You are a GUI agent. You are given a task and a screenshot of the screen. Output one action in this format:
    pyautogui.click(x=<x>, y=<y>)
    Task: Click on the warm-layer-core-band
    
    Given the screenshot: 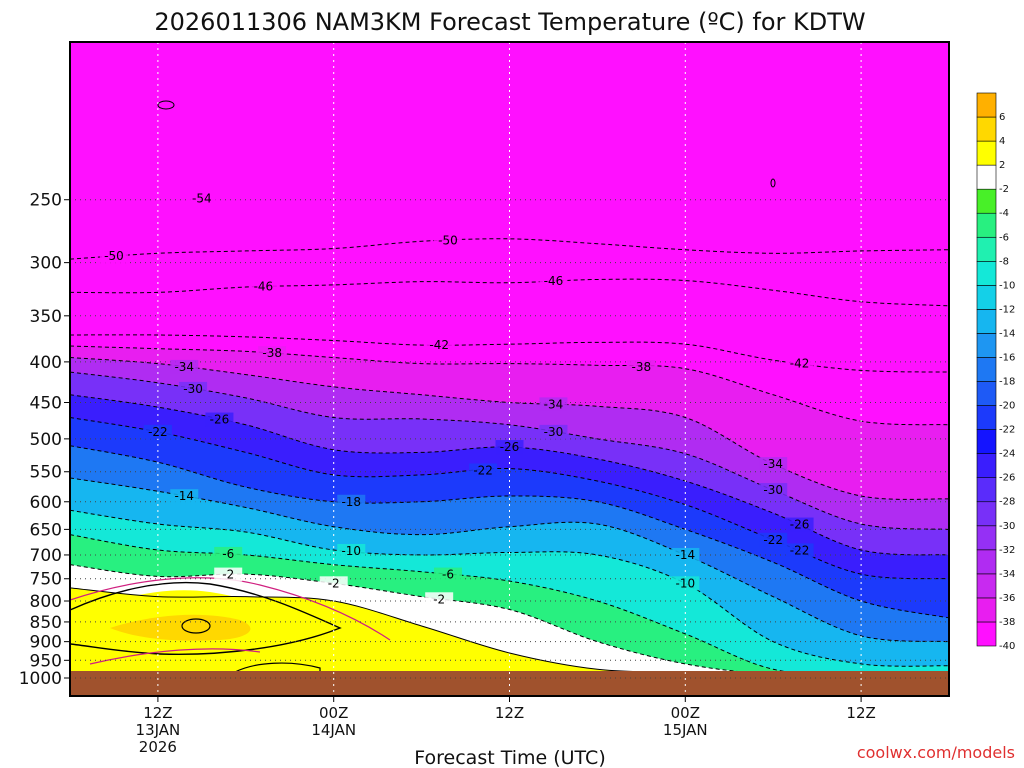 What is the action you would take?
    pyautogui.click(x=180, y=627)
    